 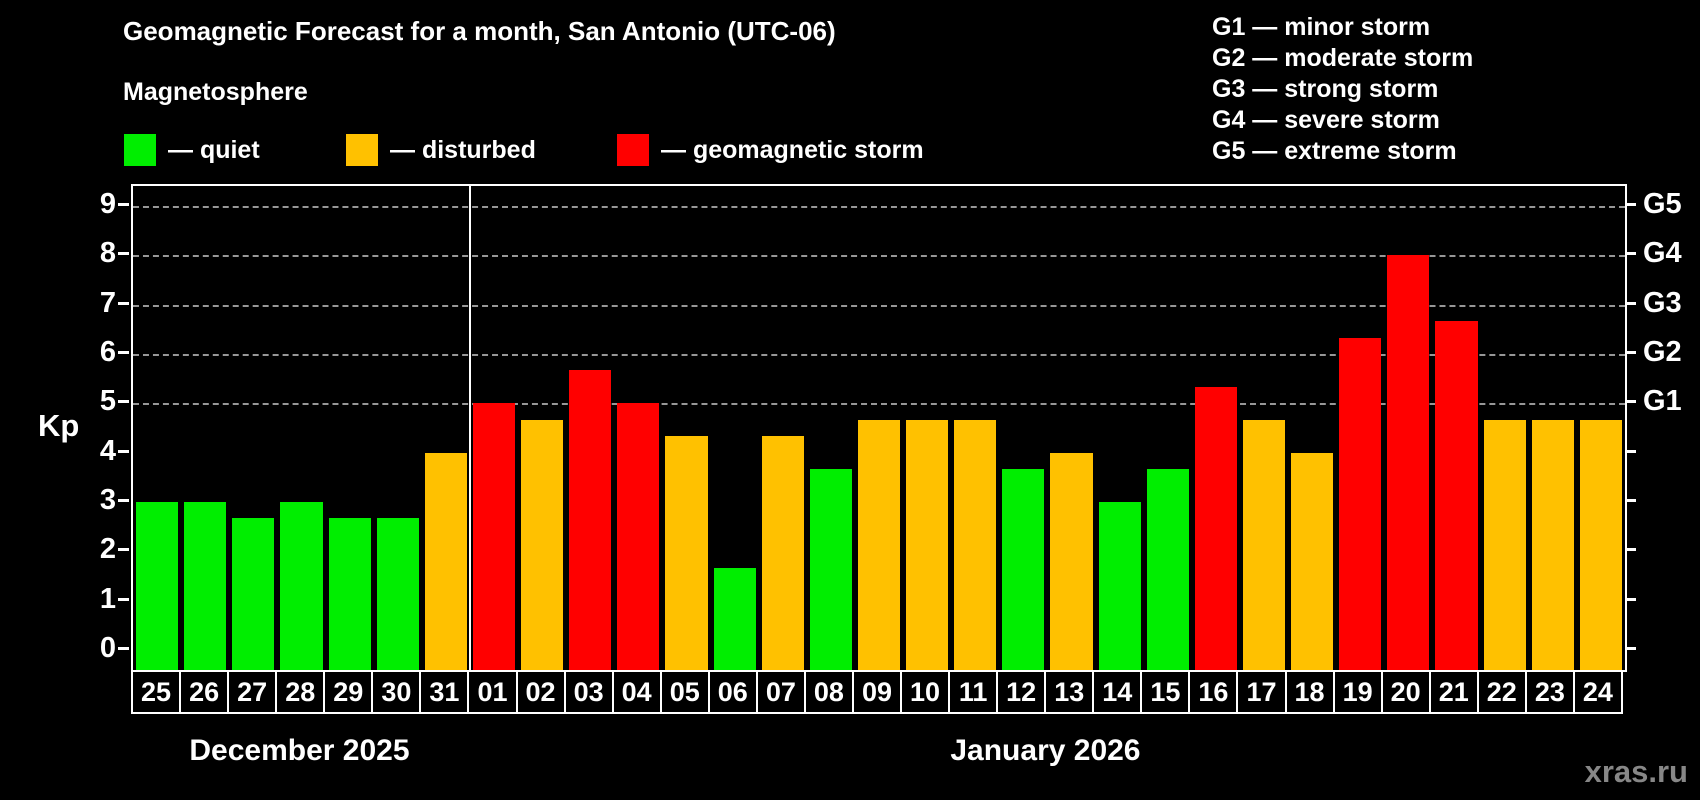 What do you see at coordinates (107, 500) in the screenshot?
I see `y-axis-tick-label: 3` at bounding box center [107, 500].